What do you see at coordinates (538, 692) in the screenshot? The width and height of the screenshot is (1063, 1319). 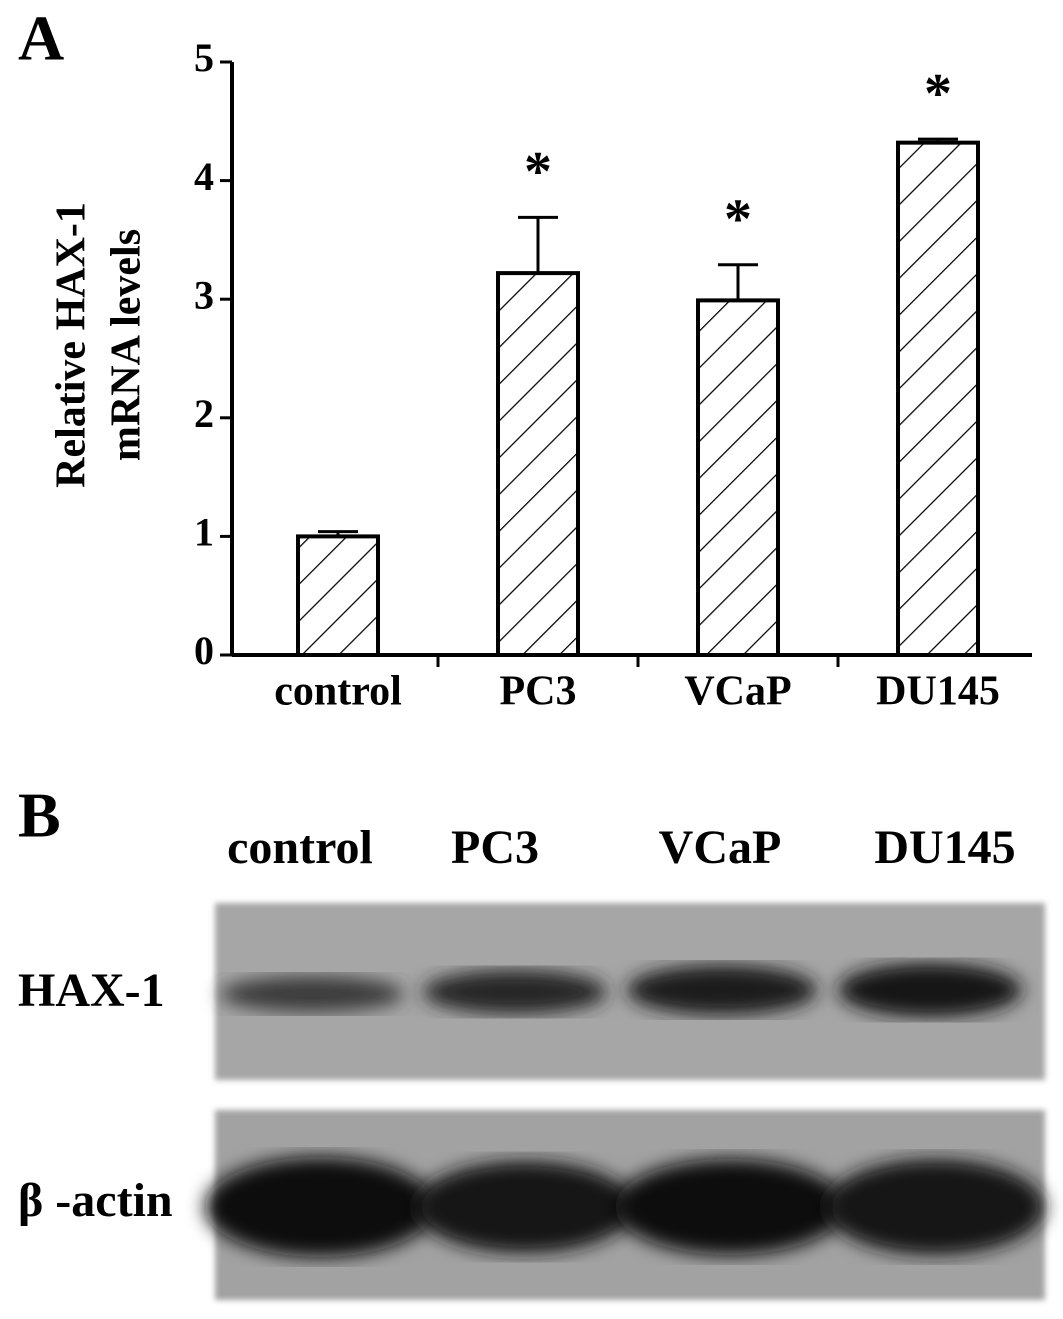 I see `x-tick-label: PC3` at bounding box center [538, 692].